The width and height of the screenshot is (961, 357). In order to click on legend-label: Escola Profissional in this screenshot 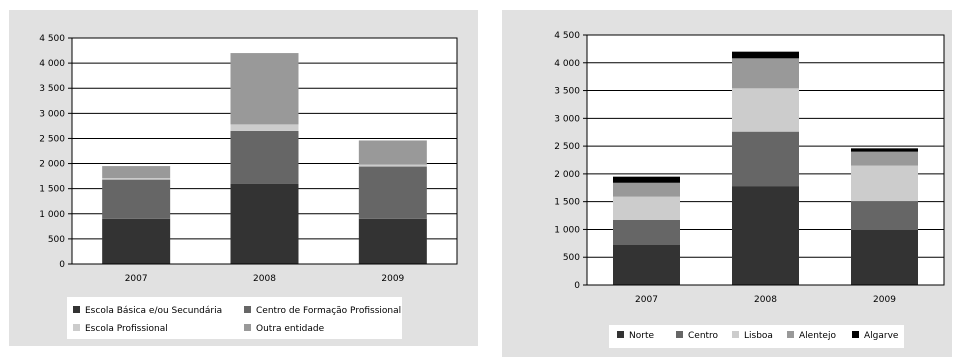, I will do `click(126, 329)`.